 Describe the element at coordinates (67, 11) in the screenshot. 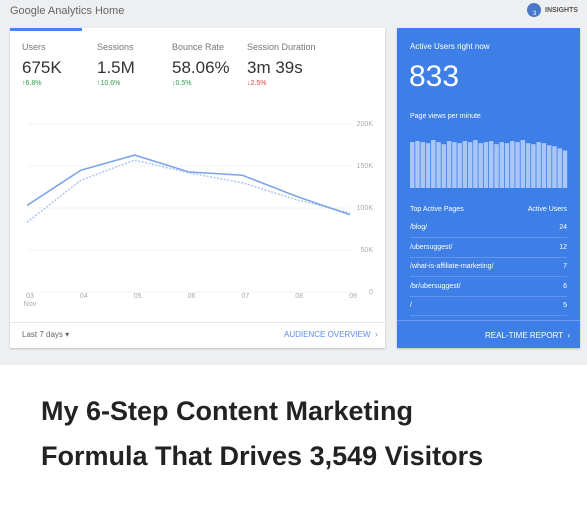

I see `app-title: Google Analytics Home` at that location.